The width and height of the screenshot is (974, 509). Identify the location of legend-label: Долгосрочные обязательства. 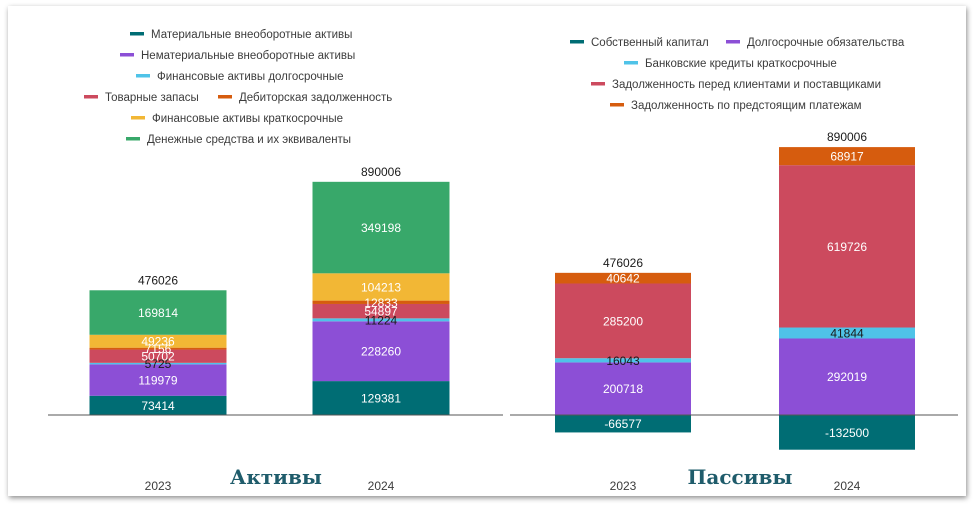
(826, 43).